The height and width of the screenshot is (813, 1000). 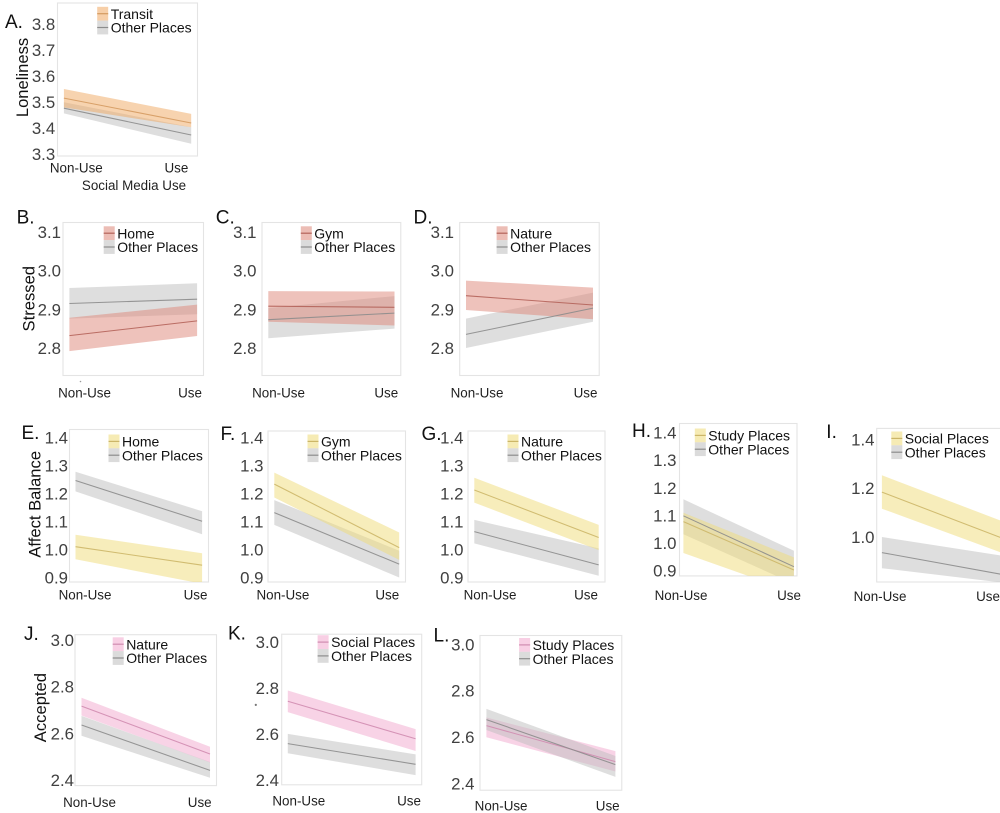 I want to click on svg-text: Stressed, so click(x=29, y=298).